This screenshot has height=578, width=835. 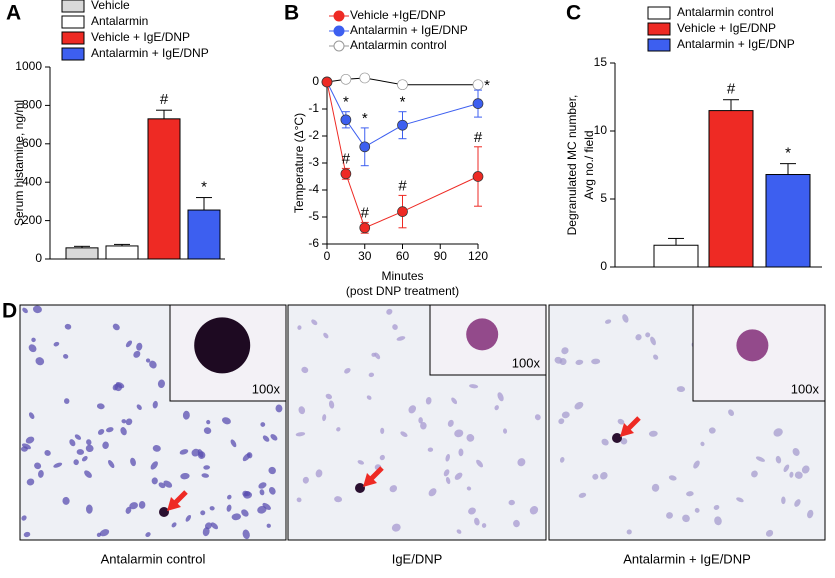 I want to click on x-tick-label: 90, so click(x=441, y=256).